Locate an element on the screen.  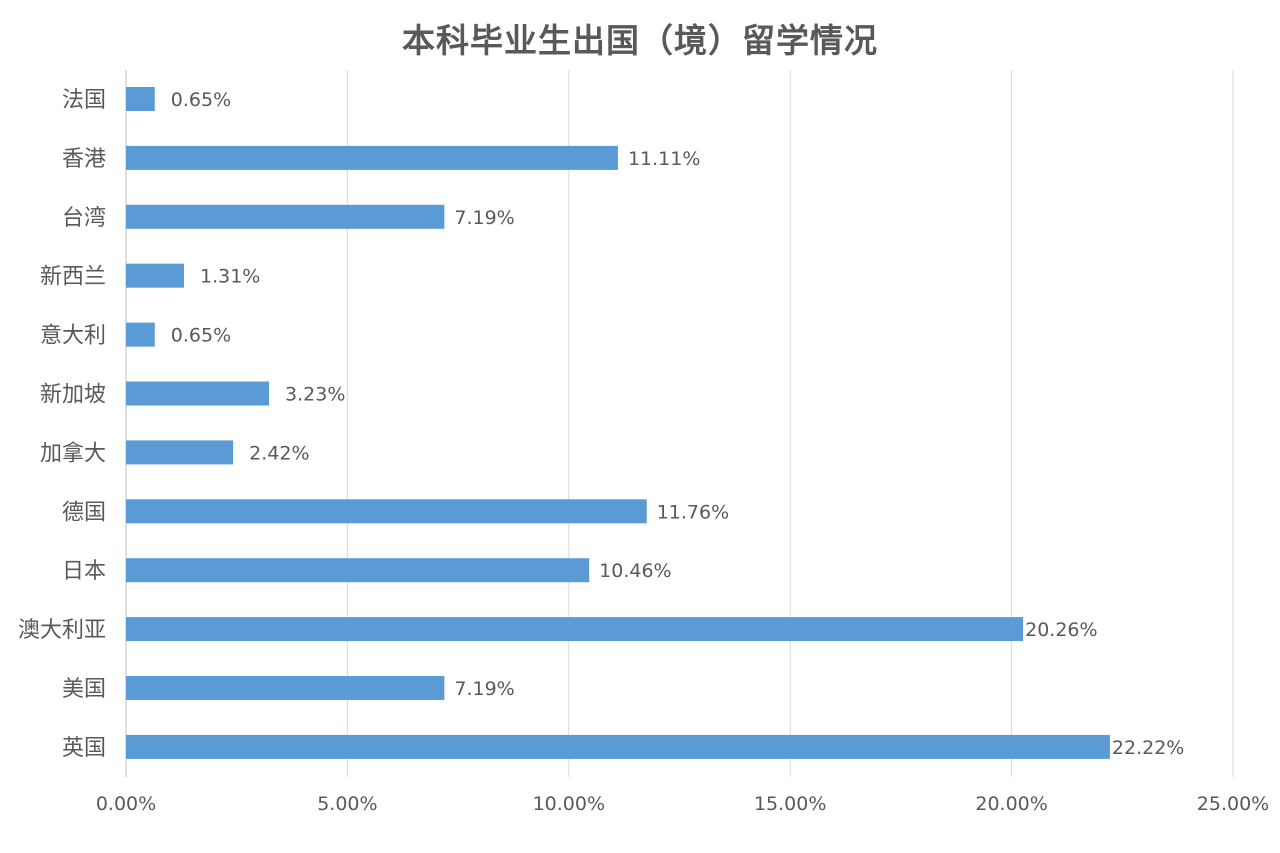
x-tick-label: 5.00% is located at coordinates (347, 804).